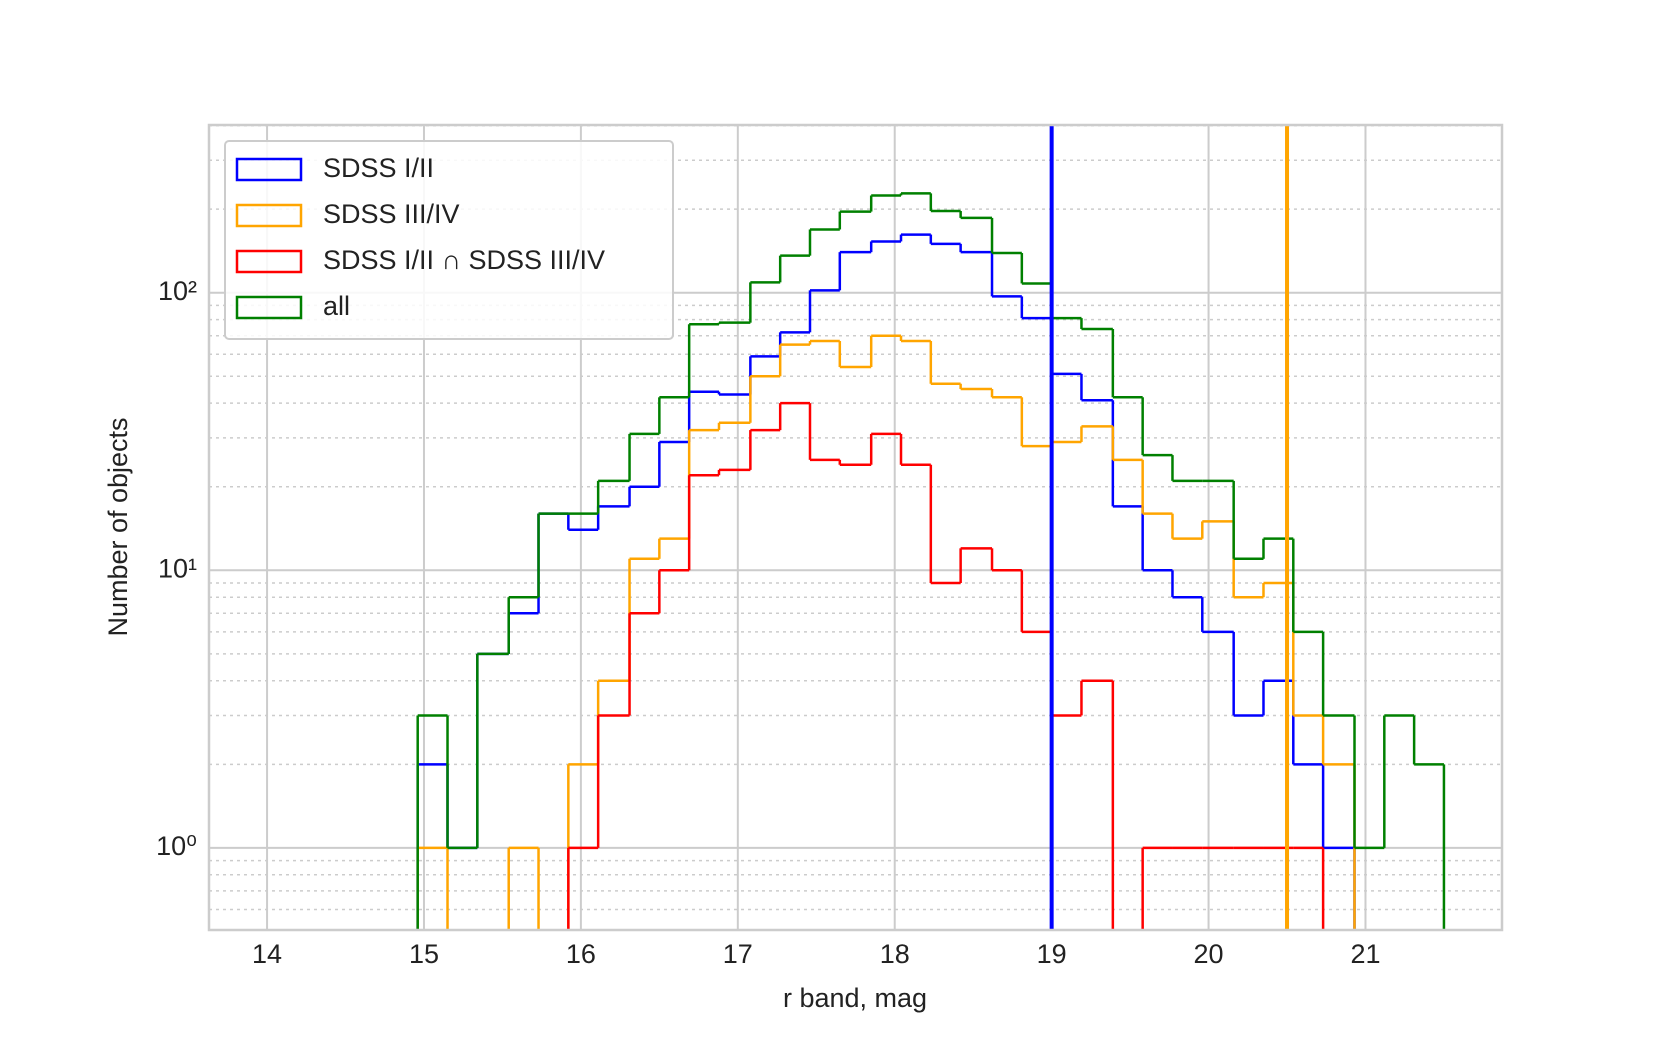 The height and width of the screenshot is (1038, 1661). What do you see at coordinates (1209, 954) in the screenshot?
I see `x-tick-label: 20` at bounding box center [1209, 954].